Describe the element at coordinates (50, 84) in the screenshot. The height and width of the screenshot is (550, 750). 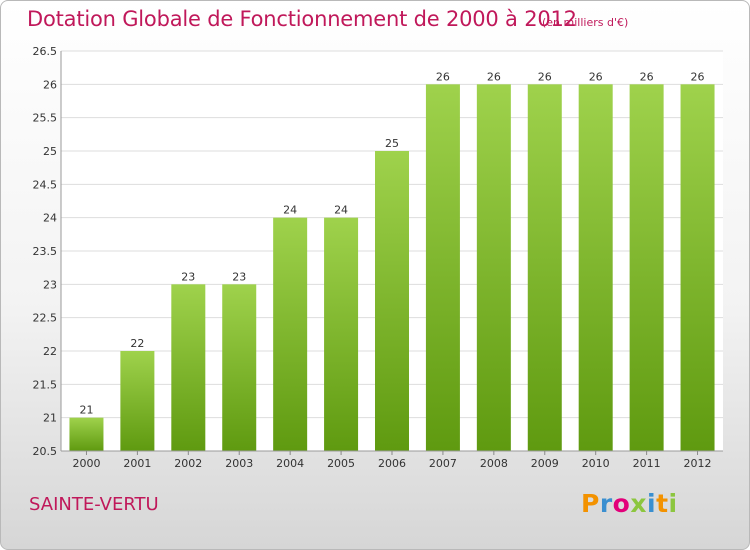
I see `y-tick-label: 26` at that location.